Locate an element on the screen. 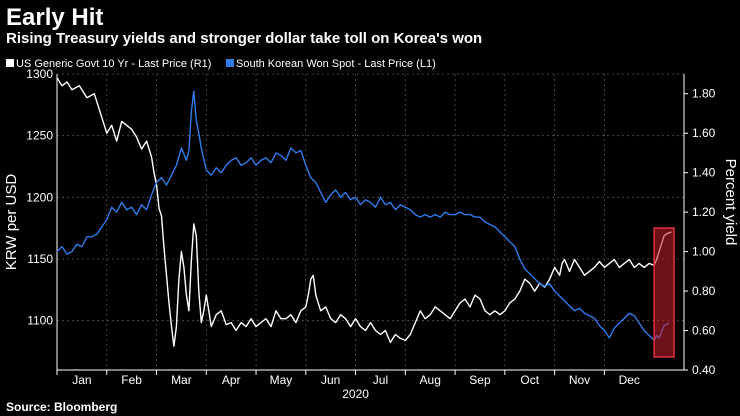 This screenshot has width=740, height=416. x-tick-label: Aug is located at coordinates (430, 380).